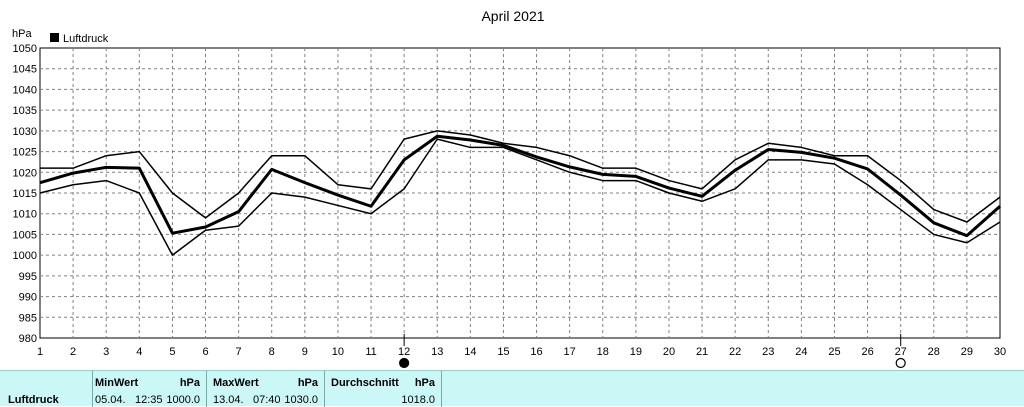 The image size is (1024, 407). What do you see at coordinates (272, 352) in the screenshot?
I see `x-tick-label: 8` at bounding box center [272, 352].